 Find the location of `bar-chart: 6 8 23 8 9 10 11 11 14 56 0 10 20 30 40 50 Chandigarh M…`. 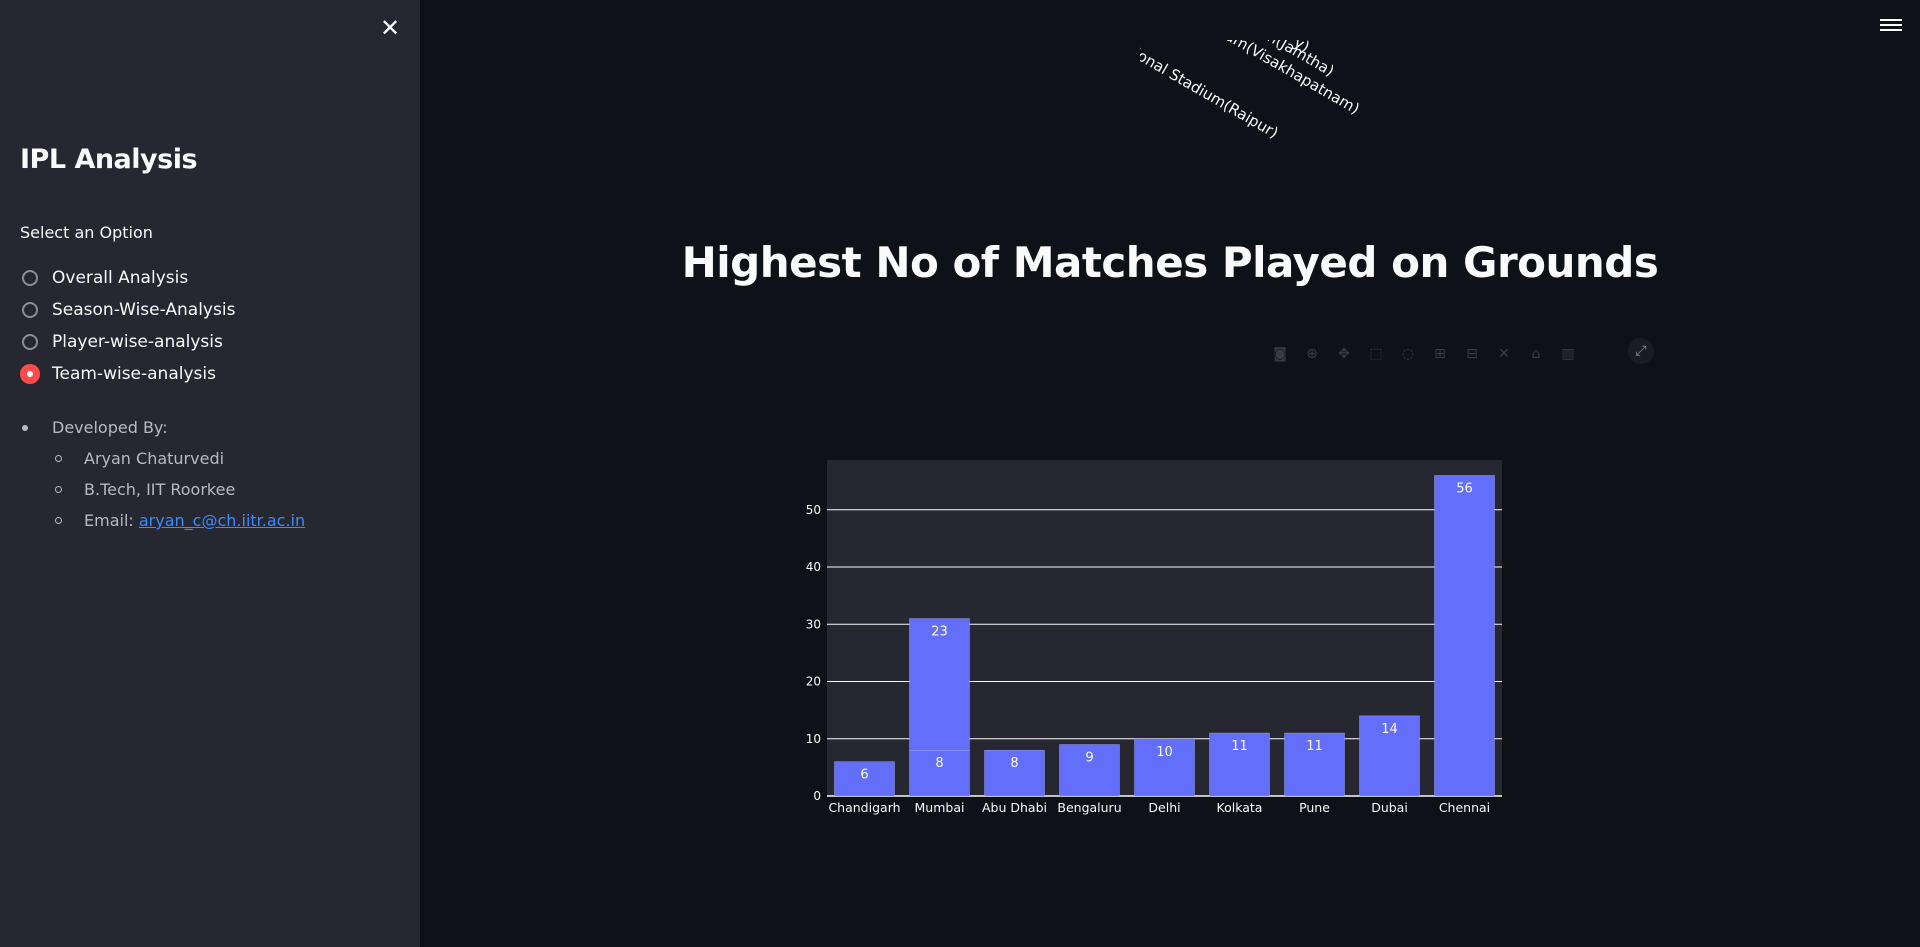

bar-chart: 6 8 23 8 9 10 11 11 14 56 0 10 20 30 40 50 Chandigarh M… is located at coordinates (1154, 637).